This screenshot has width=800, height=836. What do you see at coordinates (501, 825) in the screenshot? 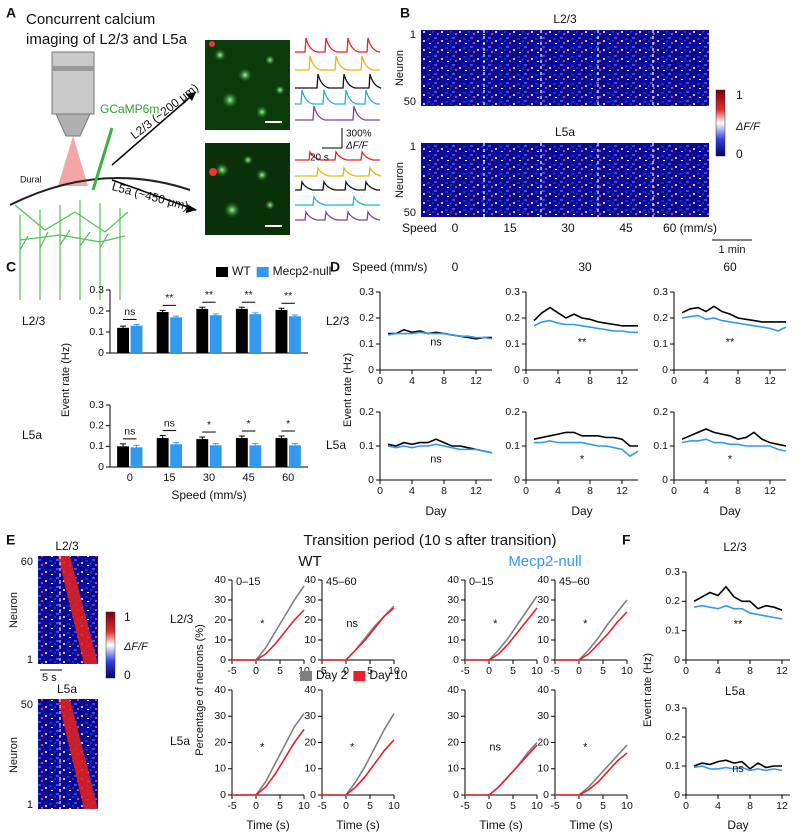
I see `x-axis-label: Time (s)` at bounding box center [501, 825].